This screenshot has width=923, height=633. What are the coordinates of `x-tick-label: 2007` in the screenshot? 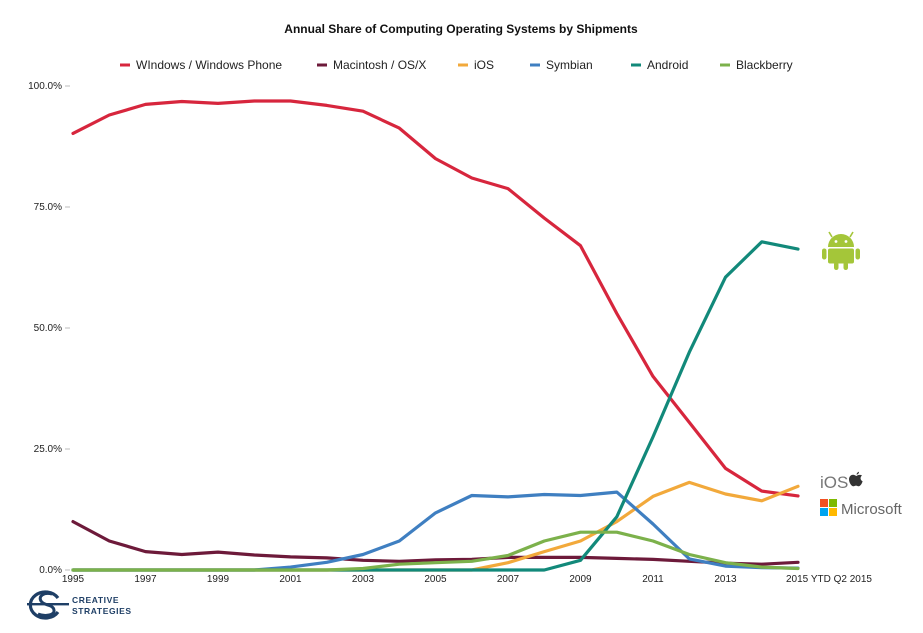 It's located at (508, 579).